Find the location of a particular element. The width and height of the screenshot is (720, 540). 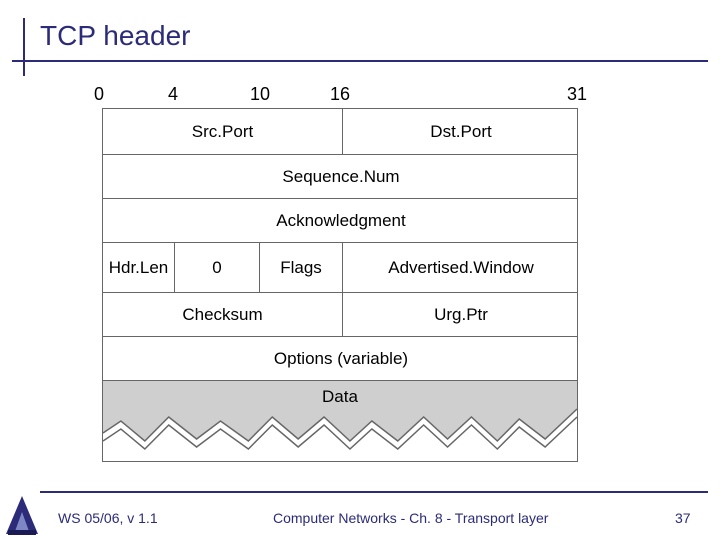

field-dst-port: Dst.Port is located at coordinates (460, 132).